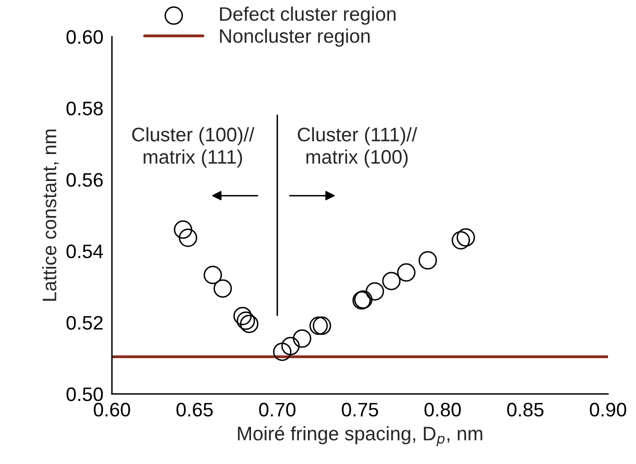  What do you see at coordinates (608, 409) in the screenshot?
I see `x-tick-label: 0.90` at bounding box center [608, 409].